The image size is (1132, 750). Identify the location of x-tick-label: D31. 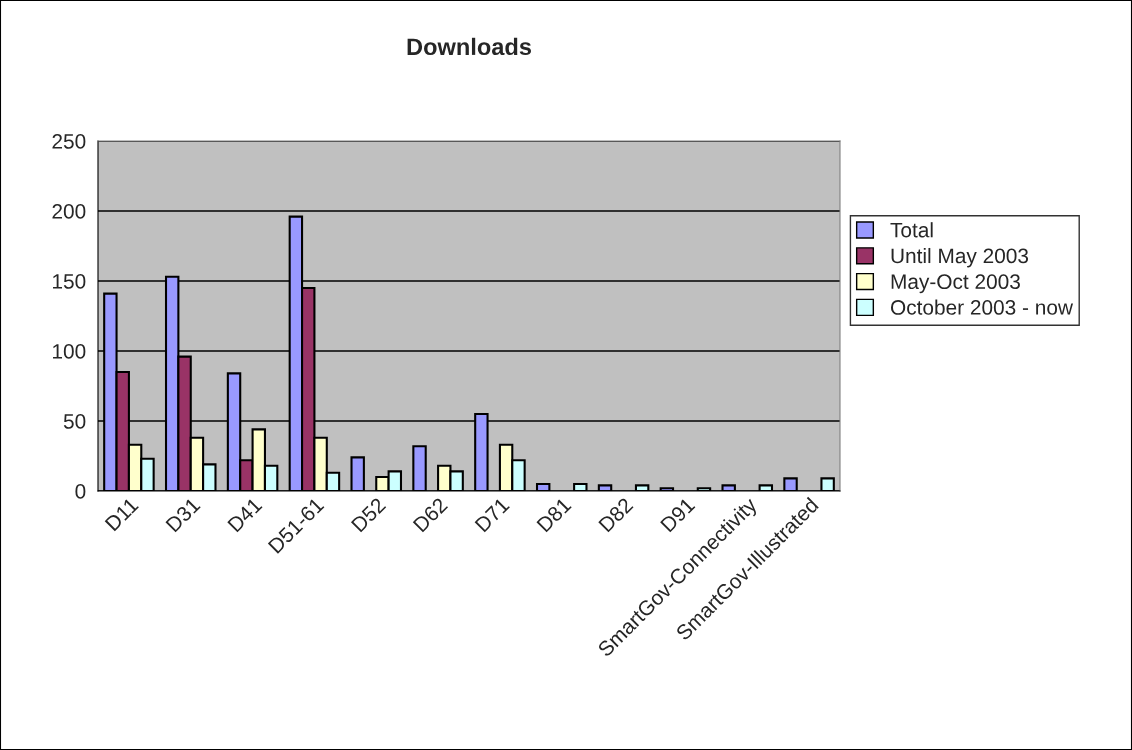
(183, 514).